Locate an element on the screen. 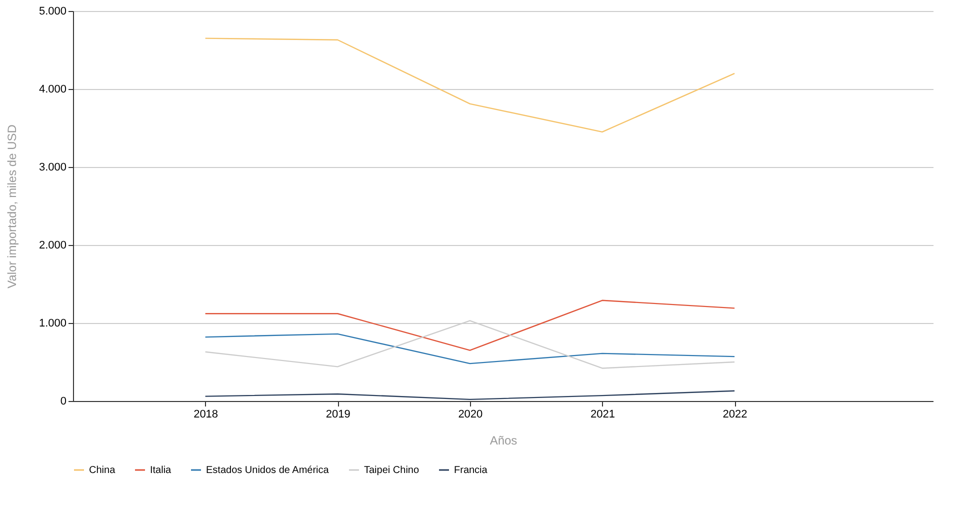  y-tick-label: 4.000 is located at coordinates (52, 90).